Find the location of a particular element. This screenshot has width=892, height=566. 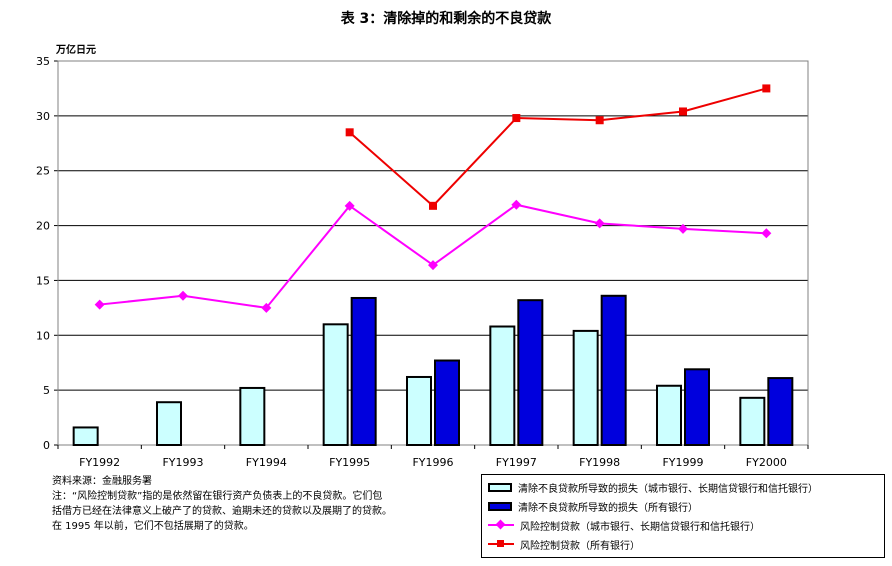

x-tick-label: FY1992 is located at coordinates (99, 462).